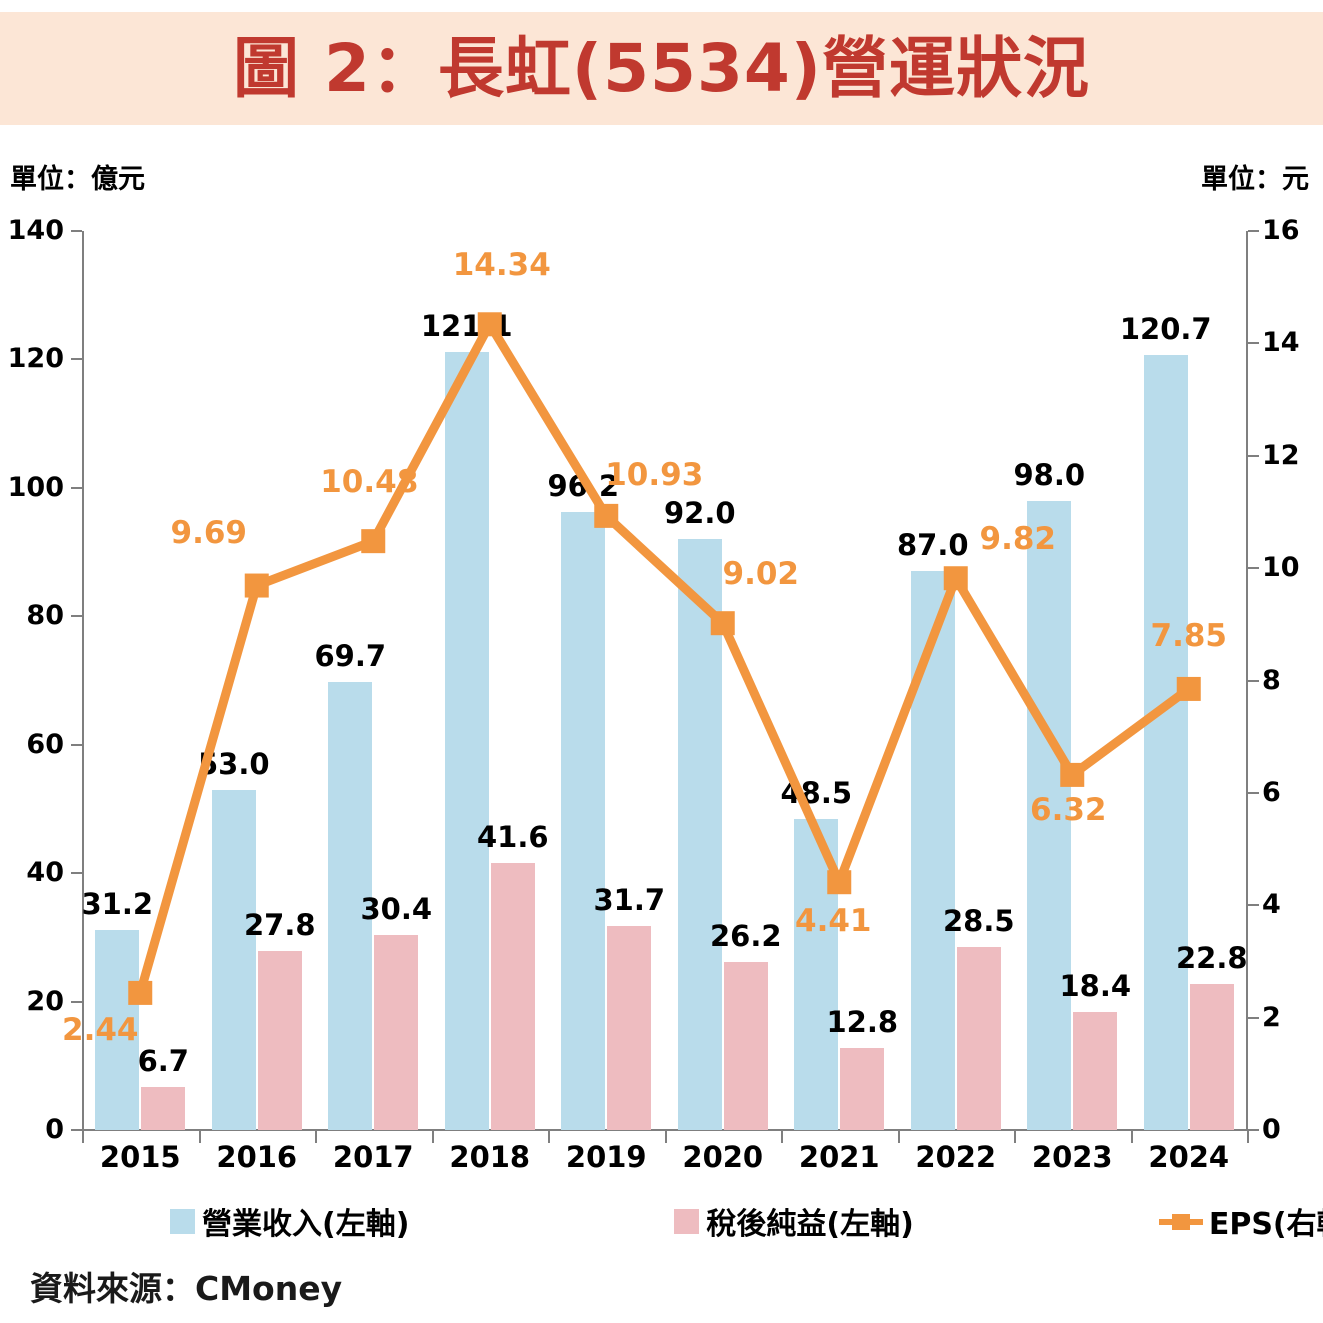 The image size is (1323, 1323). I want to click on left-axis-tick-label: 0, so click(54, 1129).